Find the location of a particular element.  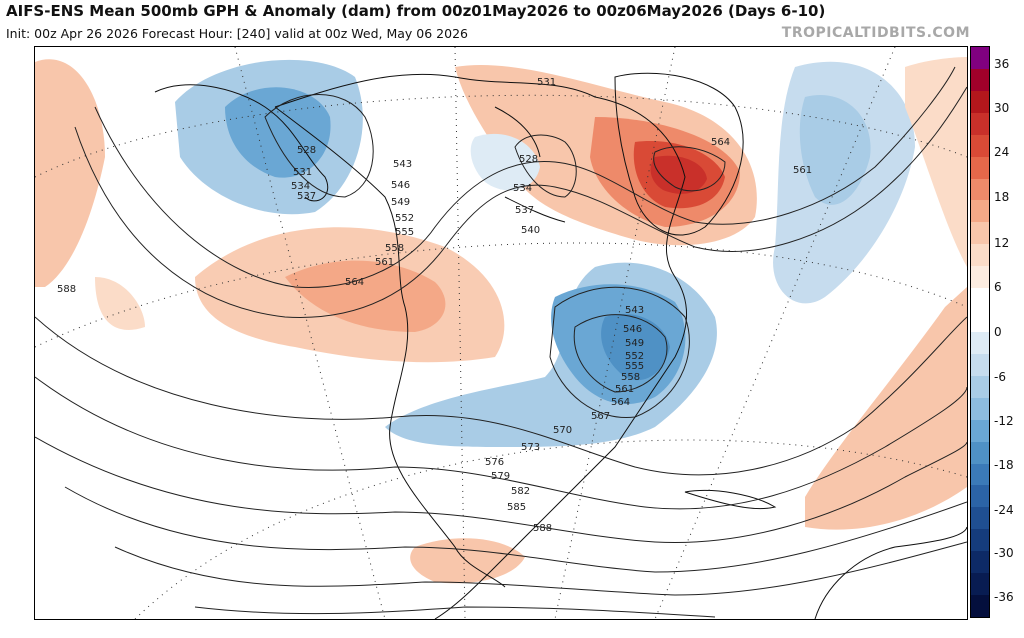

colorbar-tick: 12 is located at coordinates (1002, 243).